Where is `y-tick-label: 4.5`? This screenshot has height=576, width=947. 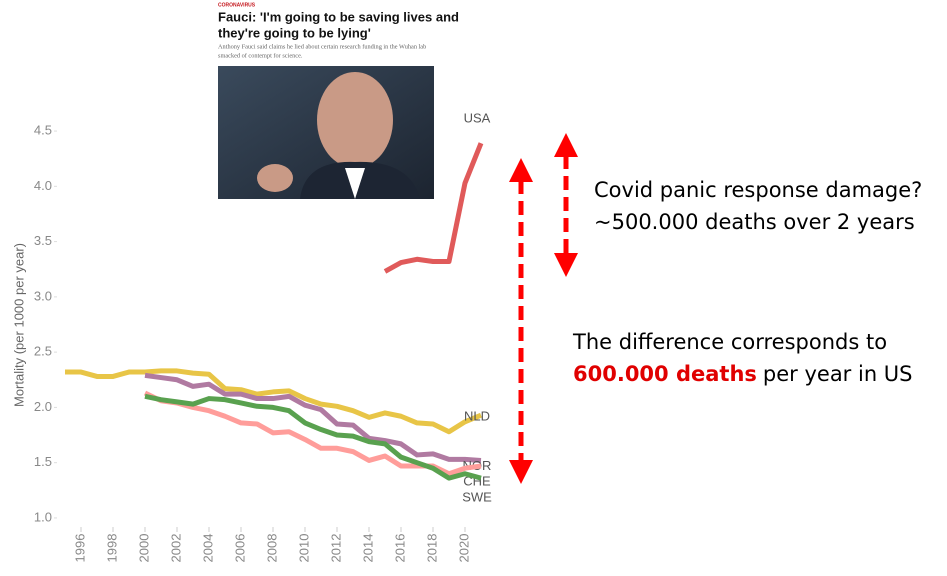
y-tick-label: 4.5 is located at coordinates (43, 129).